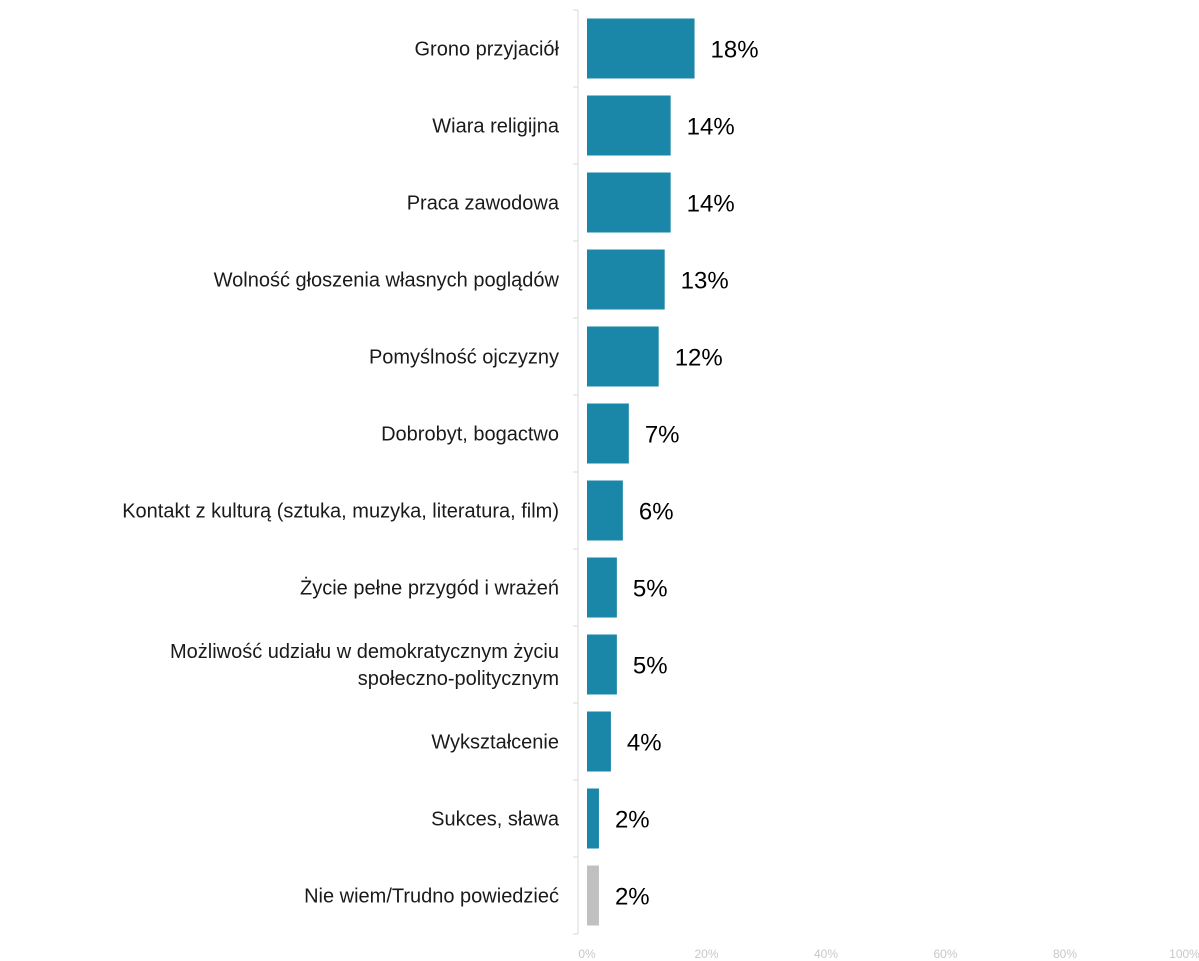 The image size is (1199, 961). Describe the element at coordinates (458, 679) in the screenshot. I see `category-label-line: społeczno-politycznym` at that location.